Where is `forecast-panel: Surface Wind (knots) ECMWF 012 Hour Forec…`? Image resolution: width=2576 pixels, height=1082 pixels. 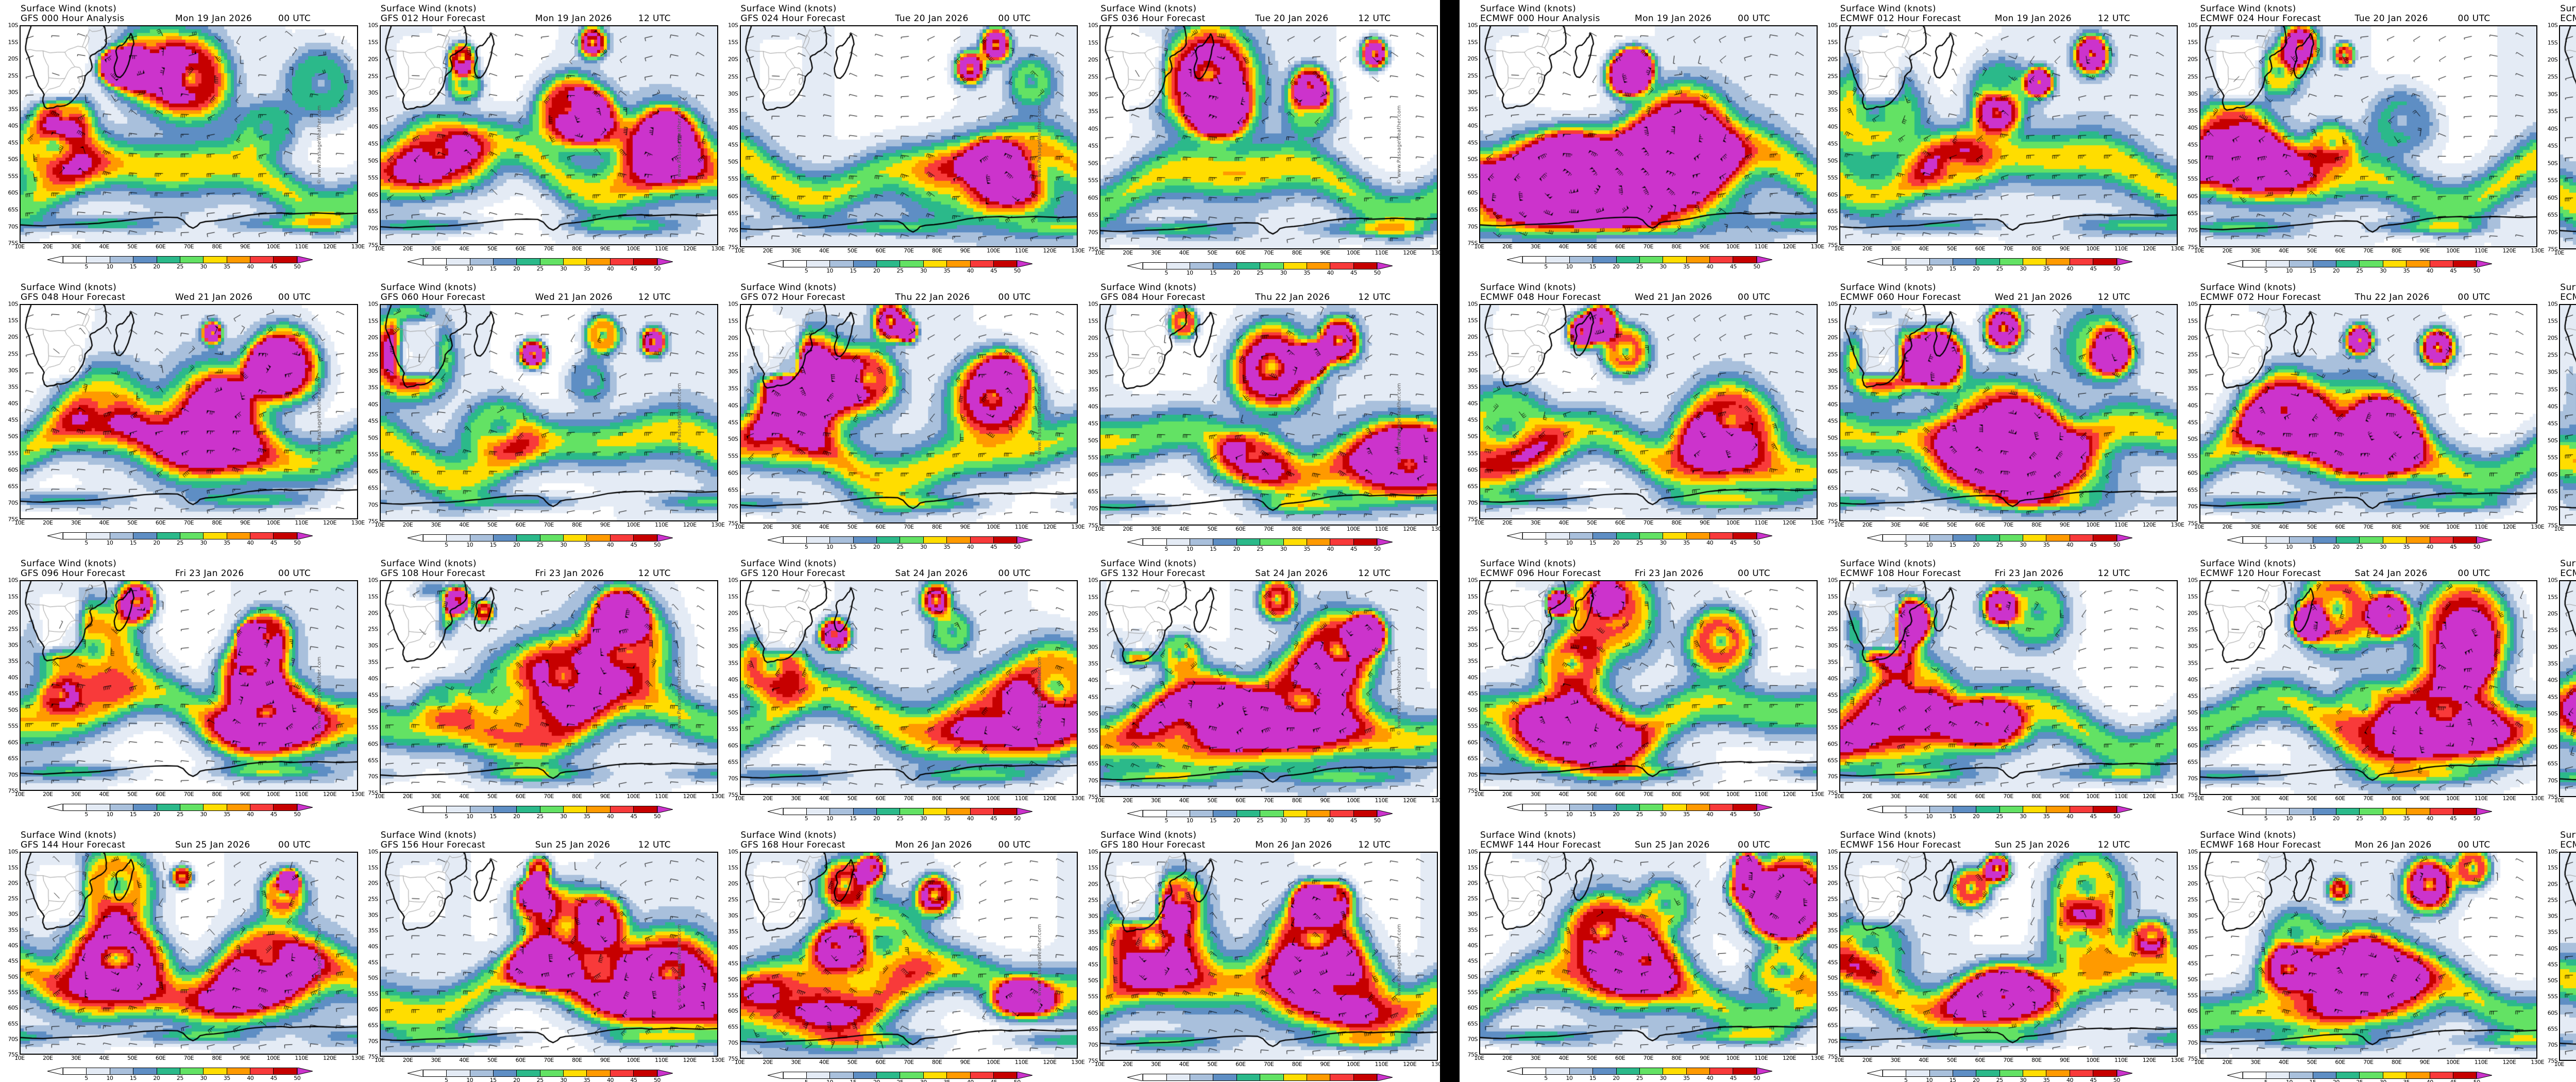
forecast-panel: Surface Wind (knots) ECMWF 012 Hour Forec… is located at coordinates (2002, 139).